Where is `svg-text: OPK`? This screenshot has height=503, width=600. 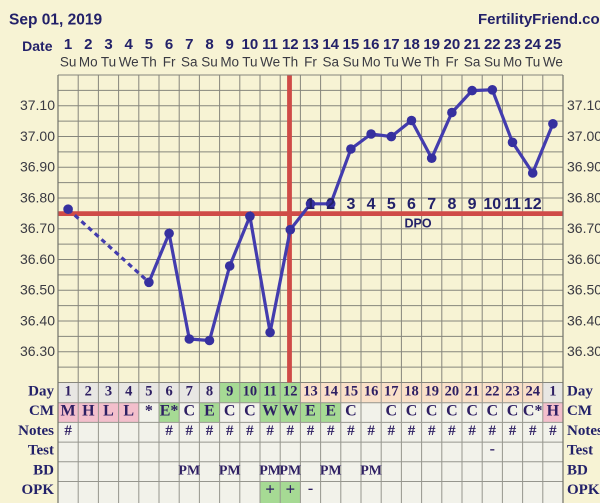
svg-text: OPK is located at coordinates (583, 490).